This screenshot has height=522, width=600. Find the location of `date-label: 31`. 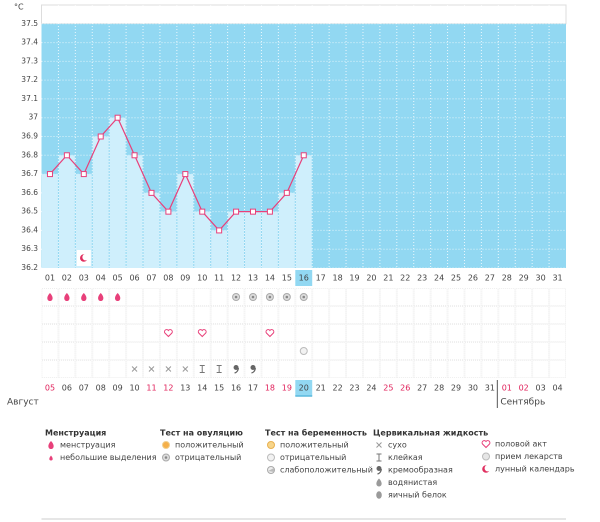

date-label: 31 is located at coordinates (490, 388).